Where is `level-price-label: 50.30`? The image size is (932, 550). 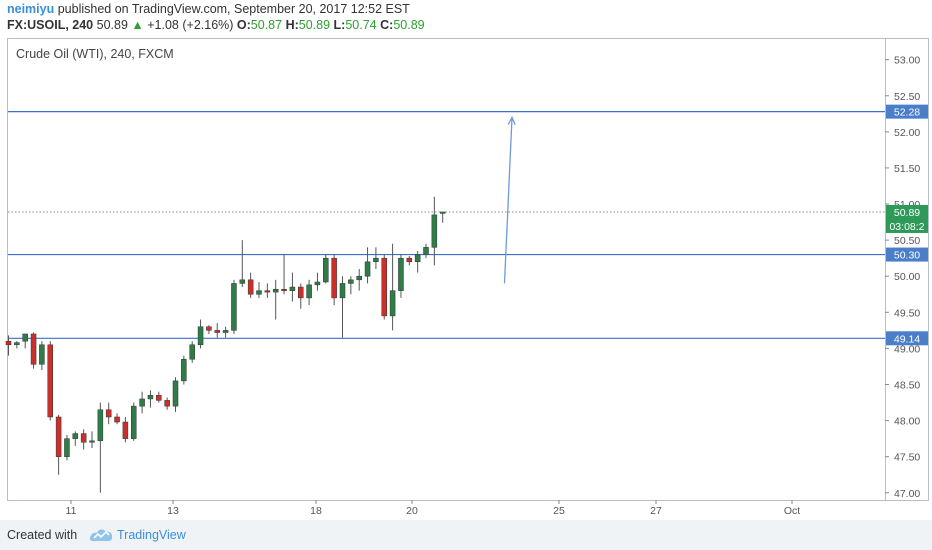 level-price-label: 50.30 is located at coordinates (907, 256).